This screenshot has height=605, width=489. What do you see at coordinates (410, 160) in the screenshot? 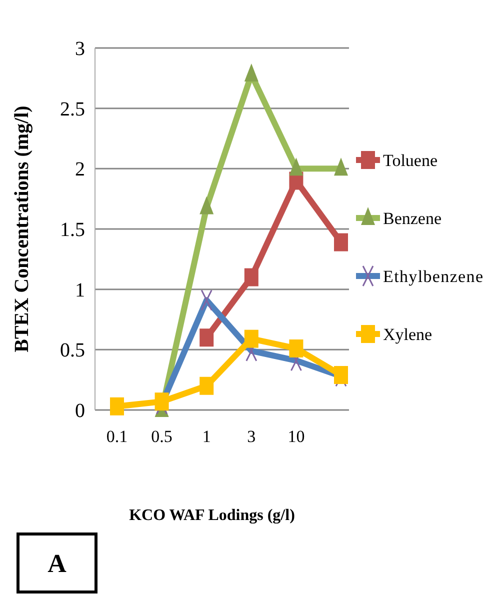
I see `legend-label: Toluene` at bounding box center [410, 160].